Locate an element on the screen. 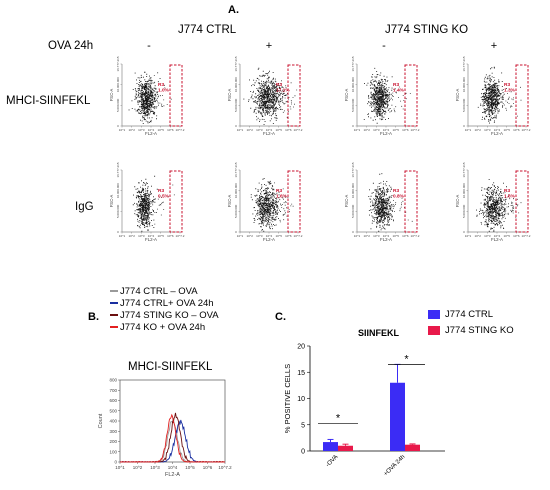  y-axis-label: % POSITIVE CELLS is located at coordinates (287, 398).